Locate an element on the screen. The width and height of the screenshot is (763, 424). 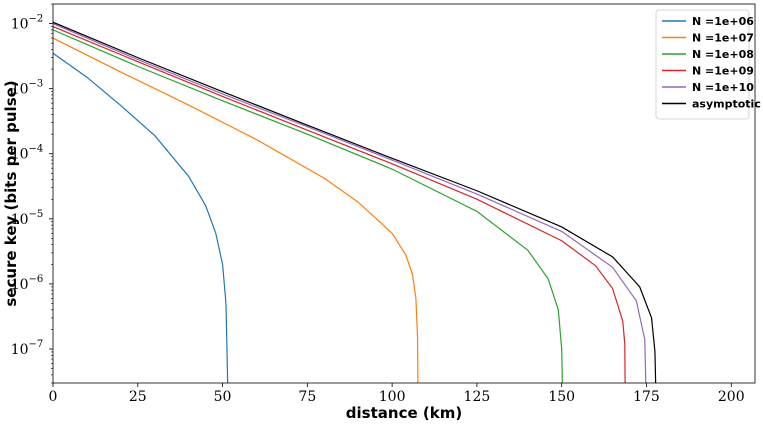
y-tick-exponent: −7 is located at coordinates (36, 344).